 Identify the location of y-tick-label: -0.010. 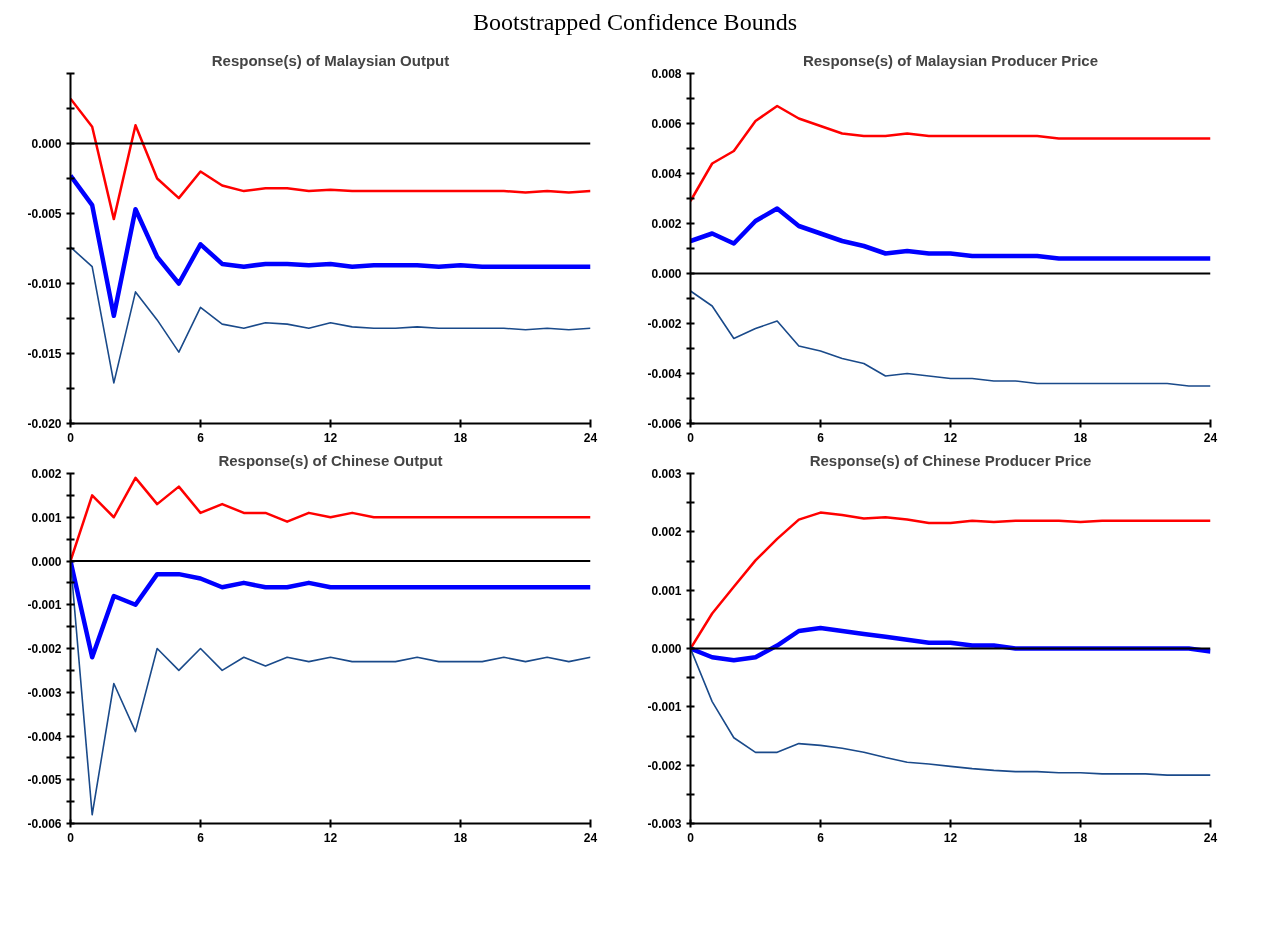
(44, 284).